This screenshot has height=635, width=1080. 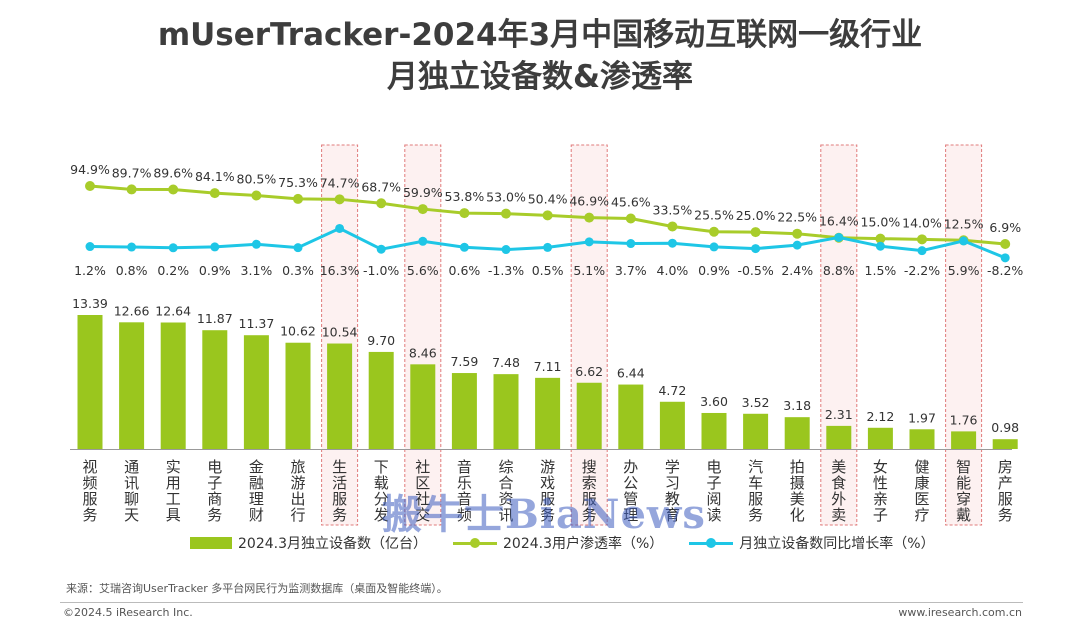 What do you see at coordinates (548, 366) in the screenshot?
I see `bar-value-label-11: 7.11` at bounding box center [548, 366].